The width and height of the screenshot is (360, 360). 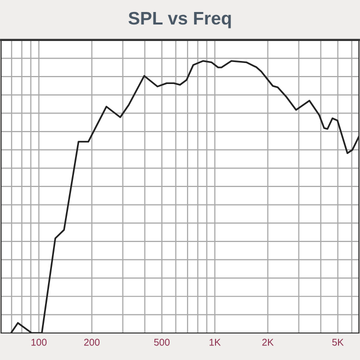 I want to click on chart-title: SPL vs Freq, so click(x=179, y=20).